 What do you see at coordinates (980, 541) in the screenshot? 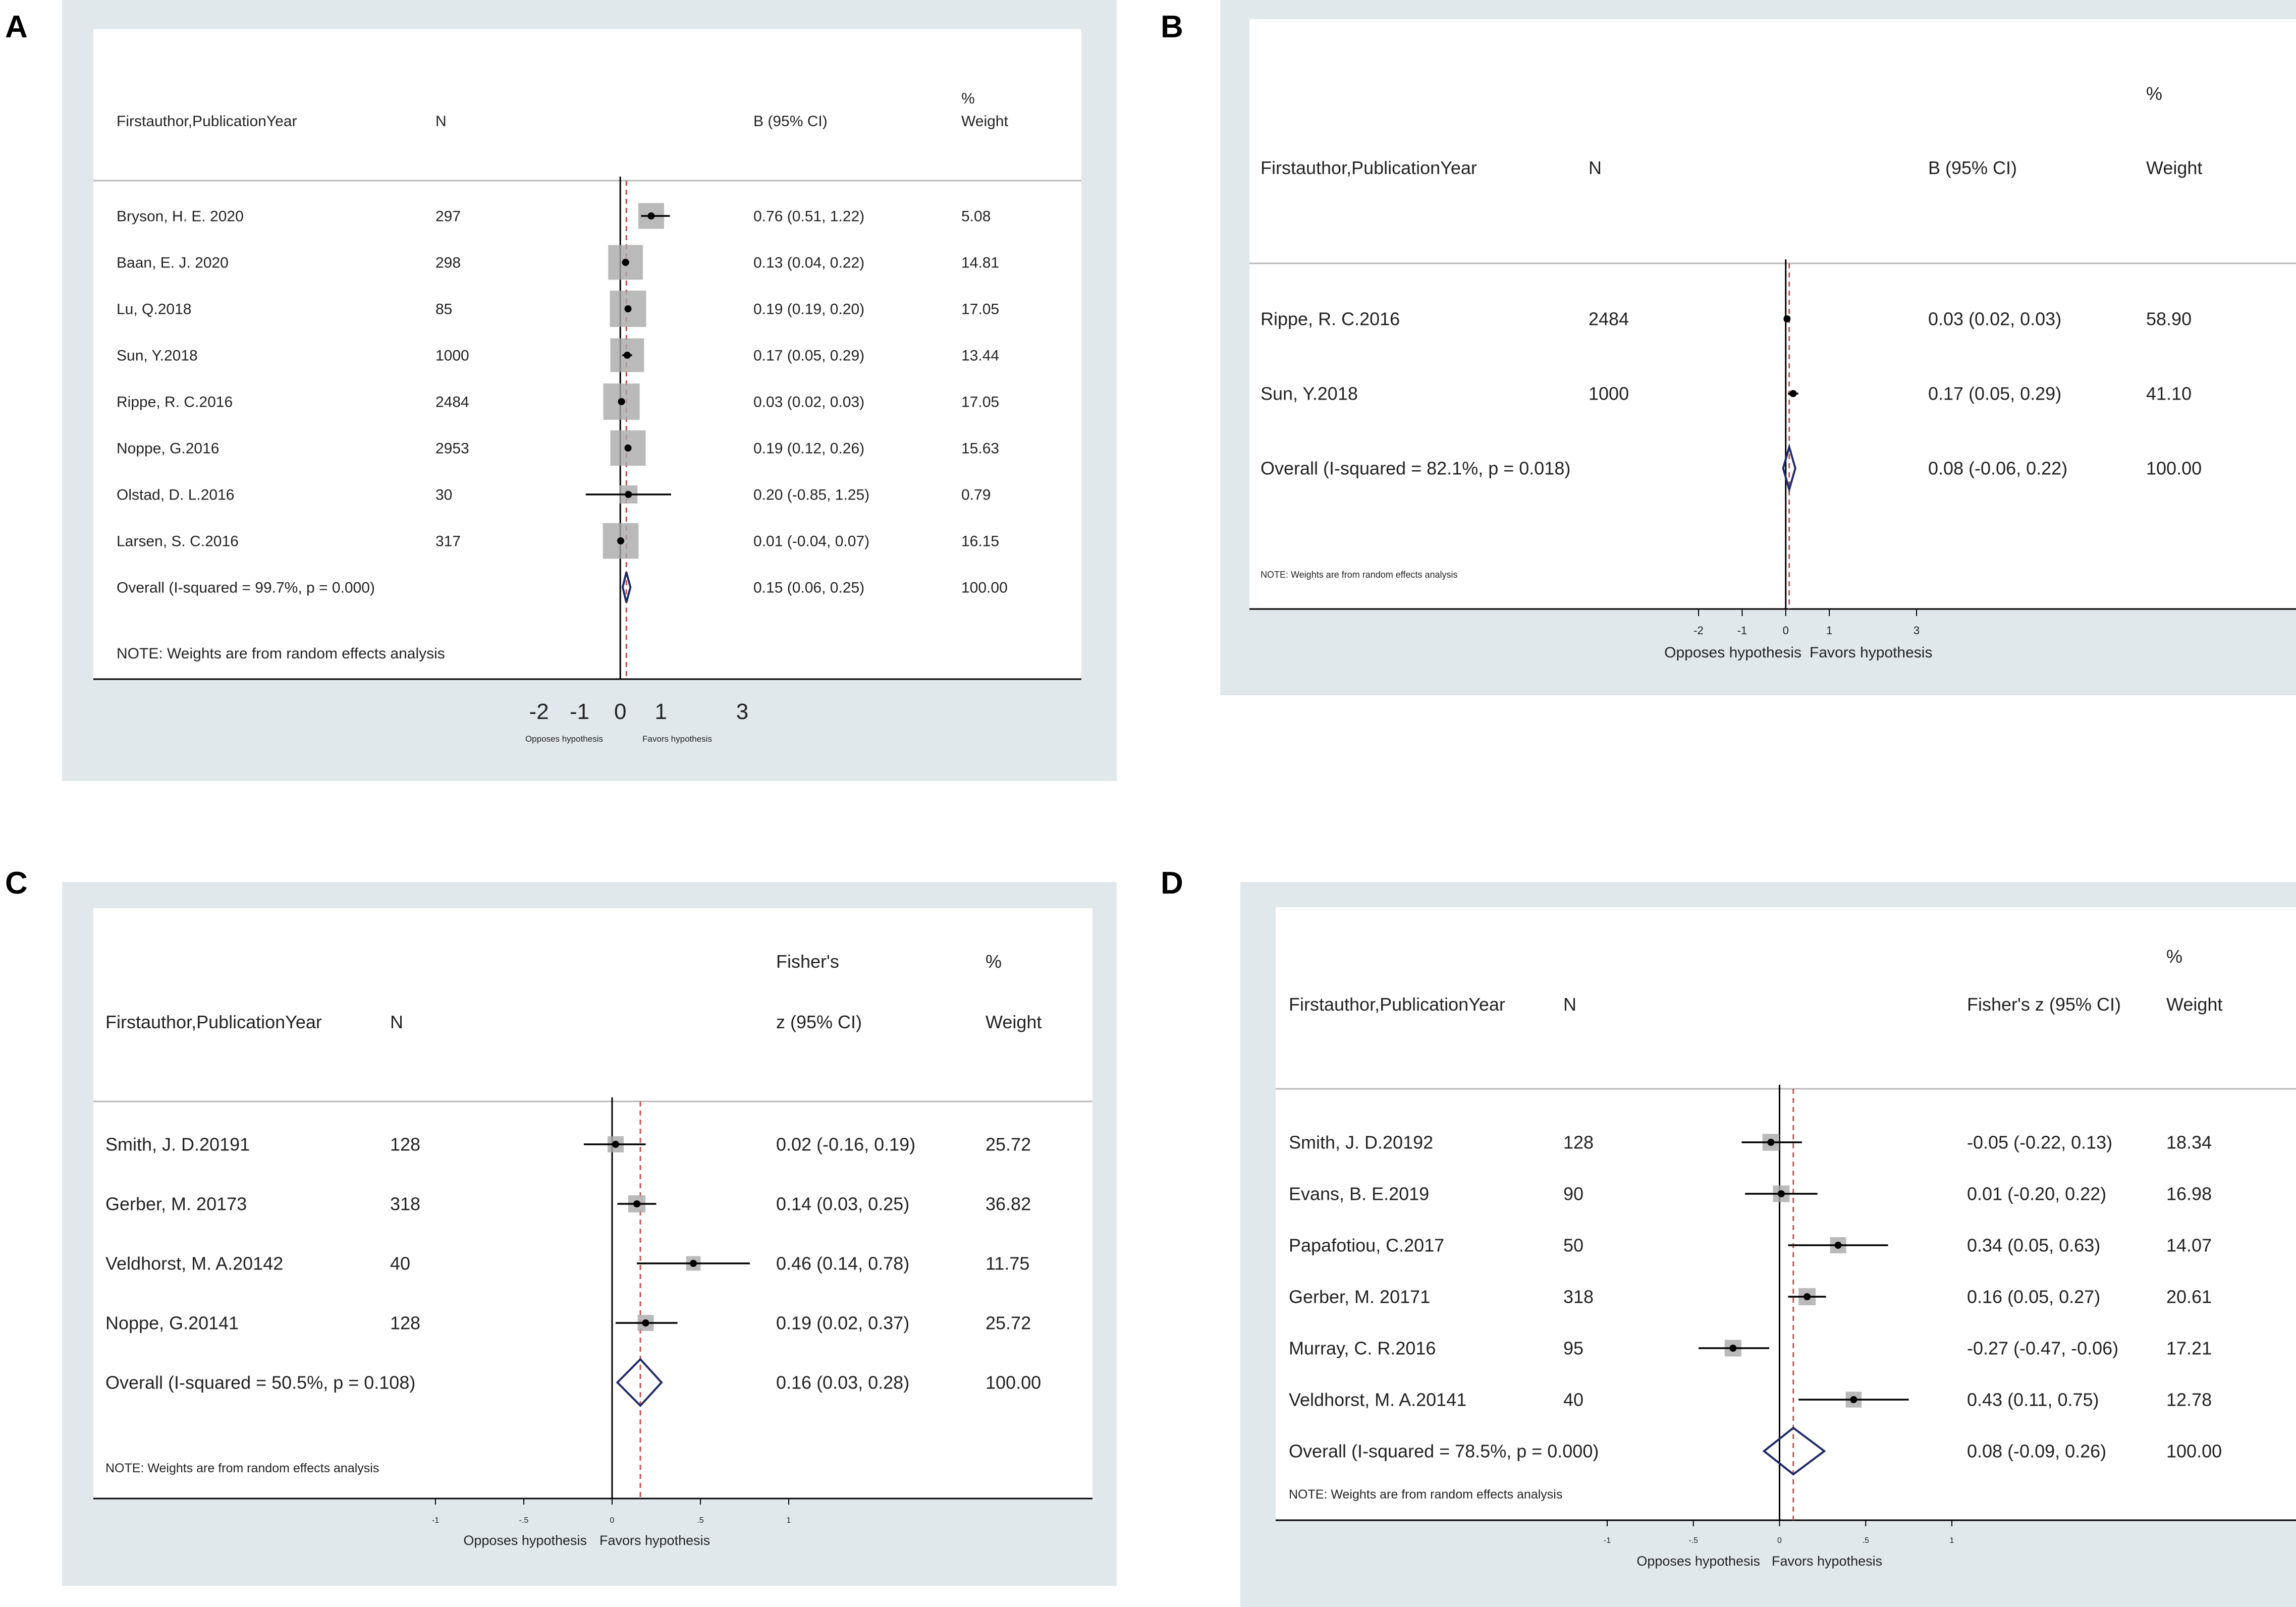
I see `study-weight: 16.15` at bounding box center [980, 541].